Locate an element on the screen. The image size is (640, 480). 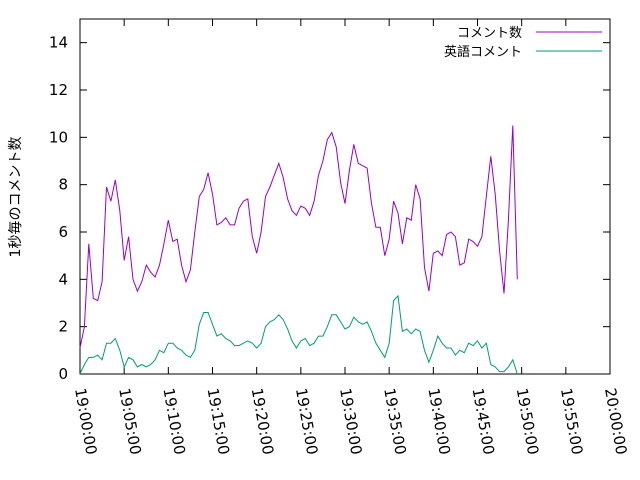
x-tick-label: 19:35:00 is located at coordinates (394, 421).